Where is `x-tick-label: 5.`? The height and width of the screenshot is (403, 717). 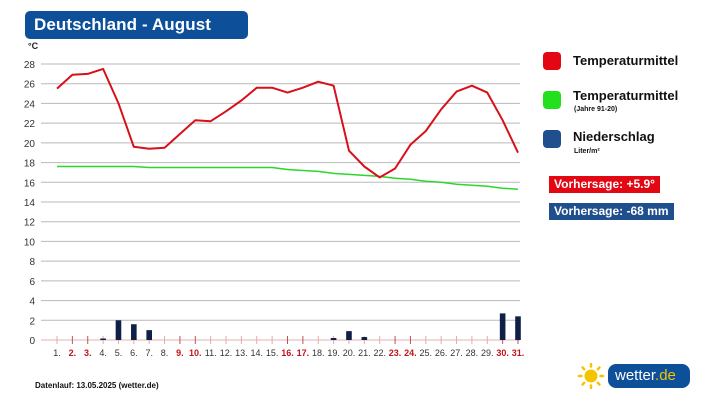 x-tick-label: 5. is located at coordinates (119, 353).